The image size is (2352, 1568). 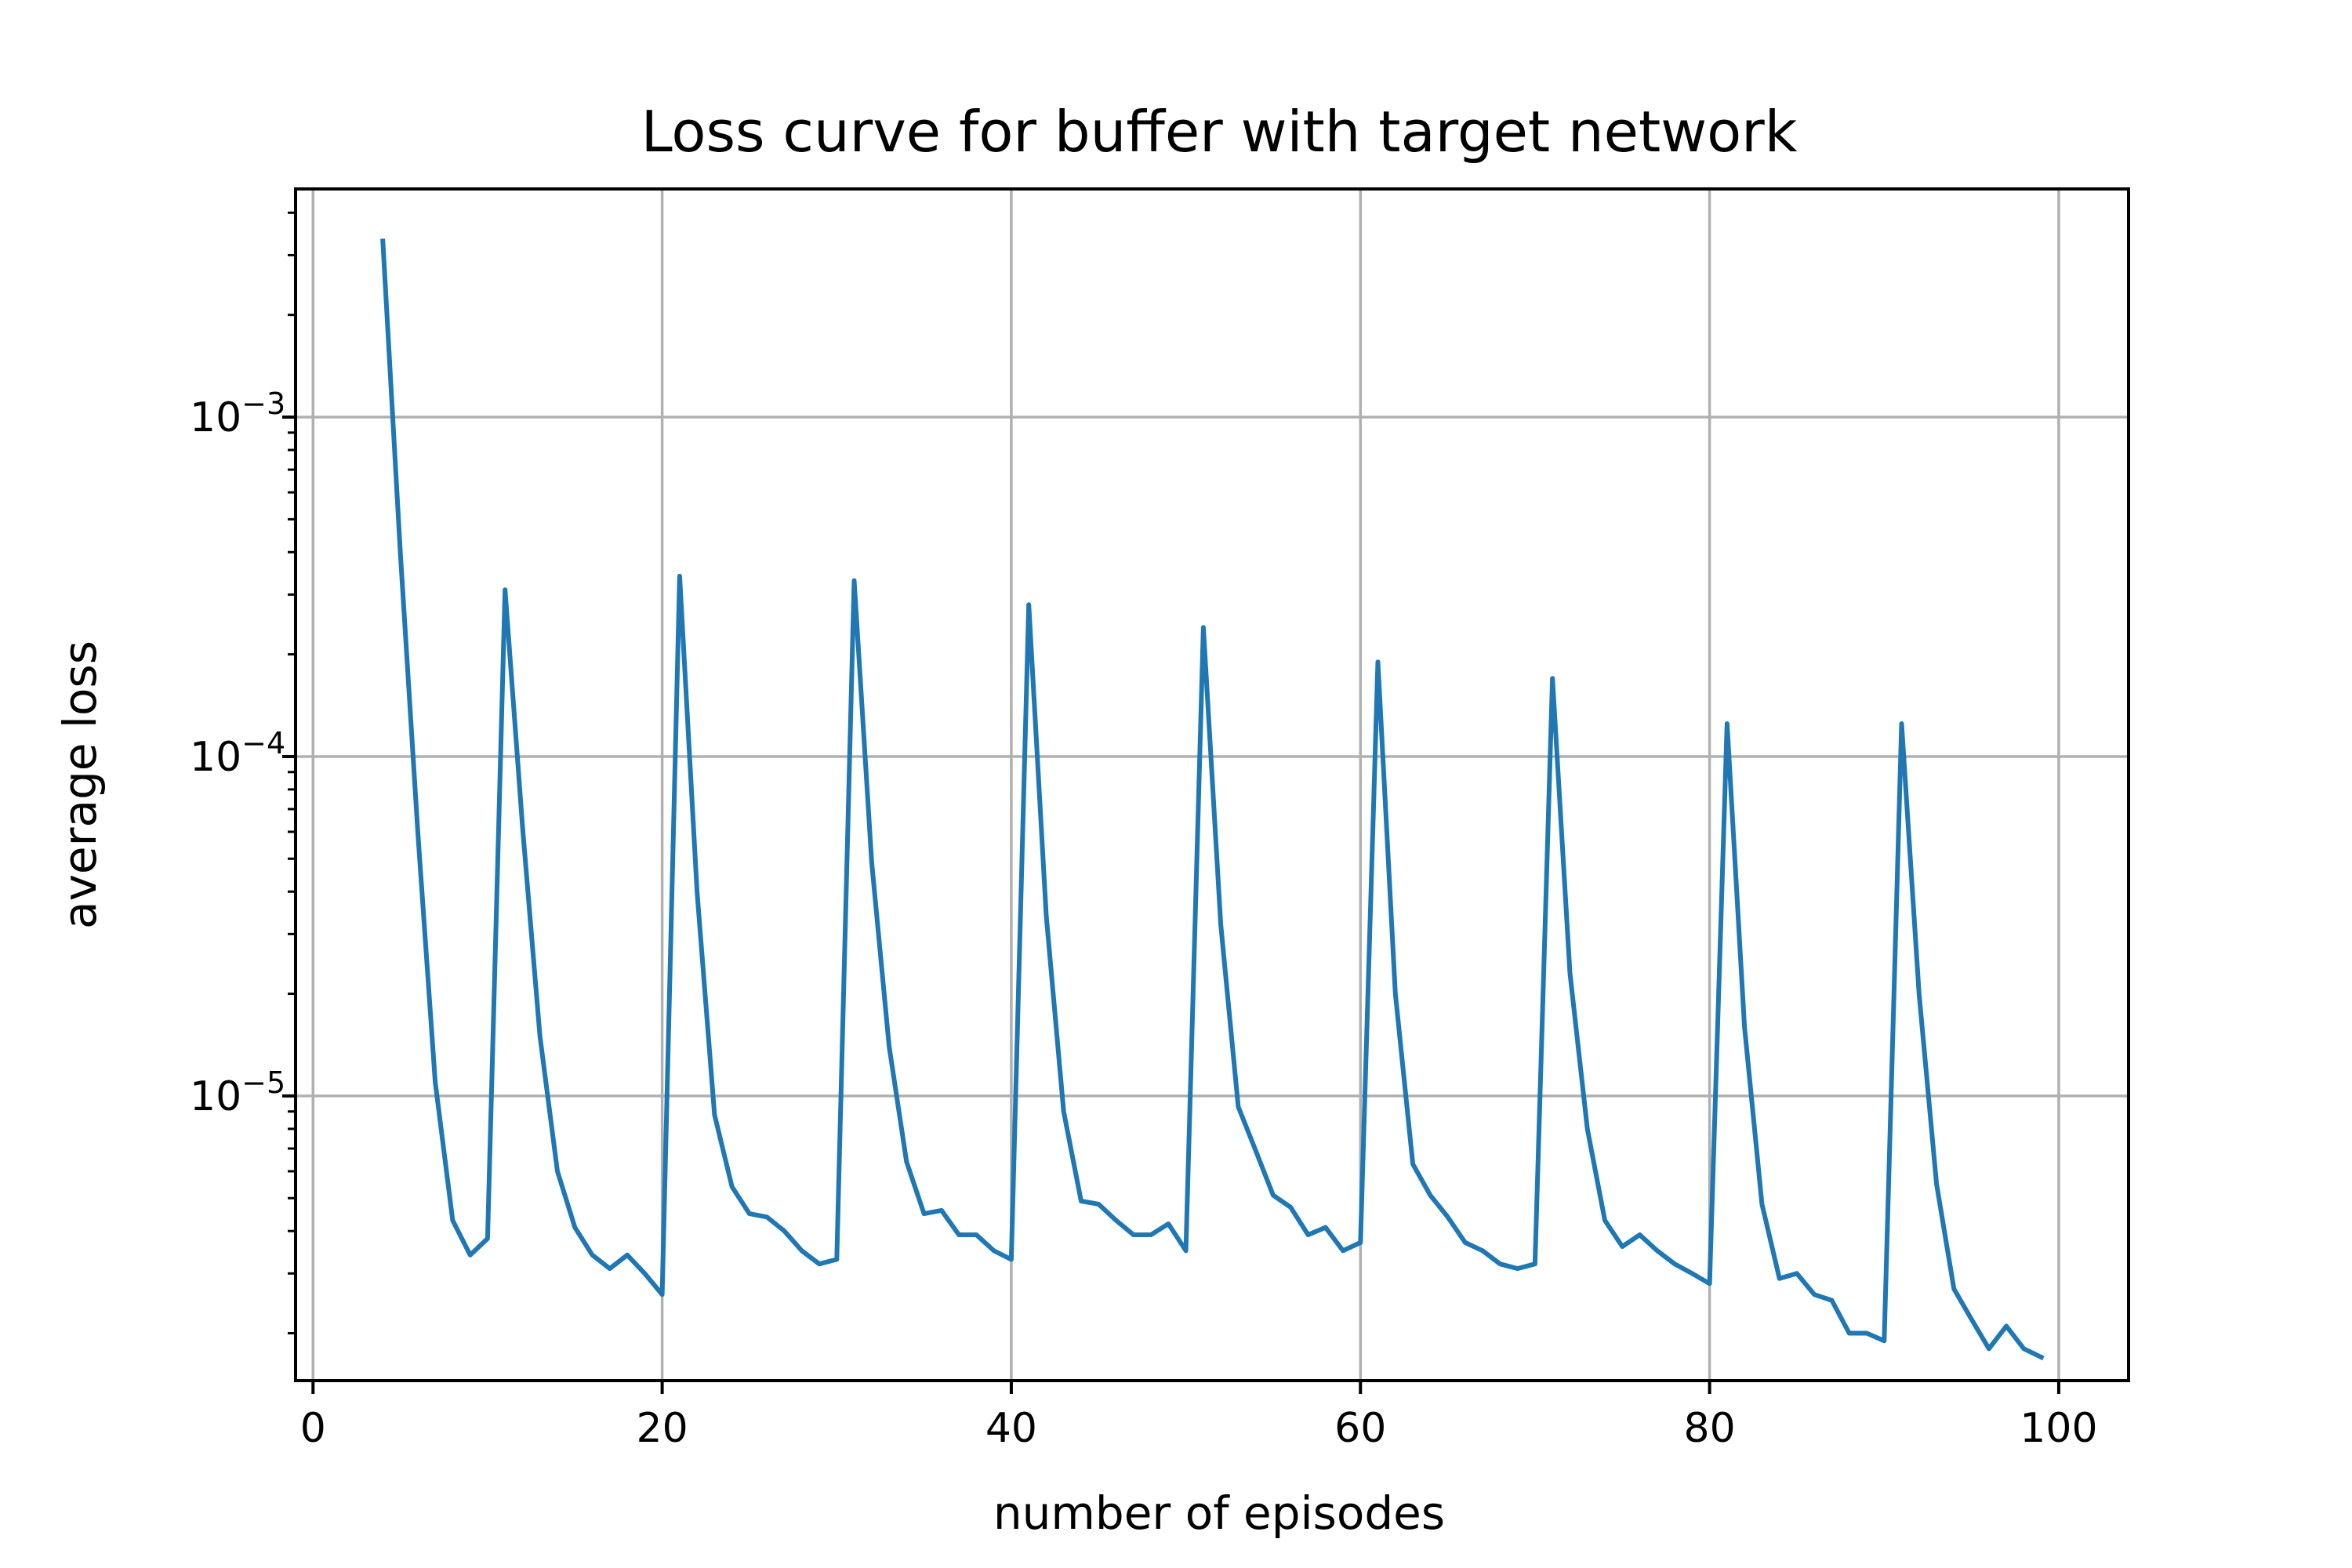 I want to click on x-tick-label: 60, so click(x=1360, y=1428).